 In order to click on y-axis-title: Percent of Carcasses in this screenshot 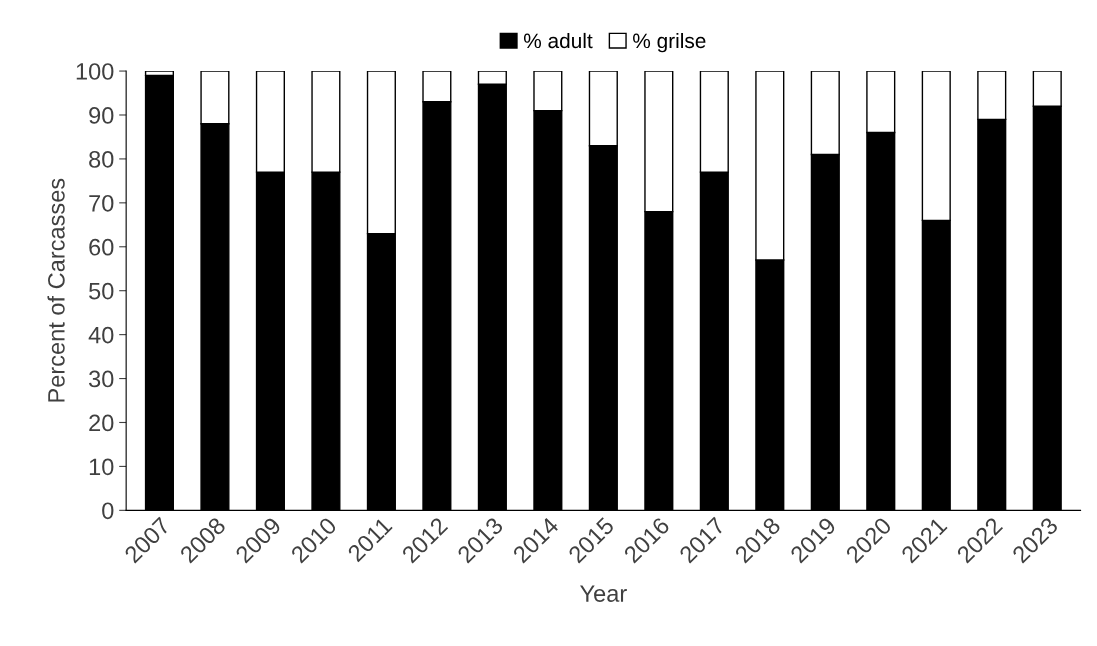, I will do `click(56, 290)`.